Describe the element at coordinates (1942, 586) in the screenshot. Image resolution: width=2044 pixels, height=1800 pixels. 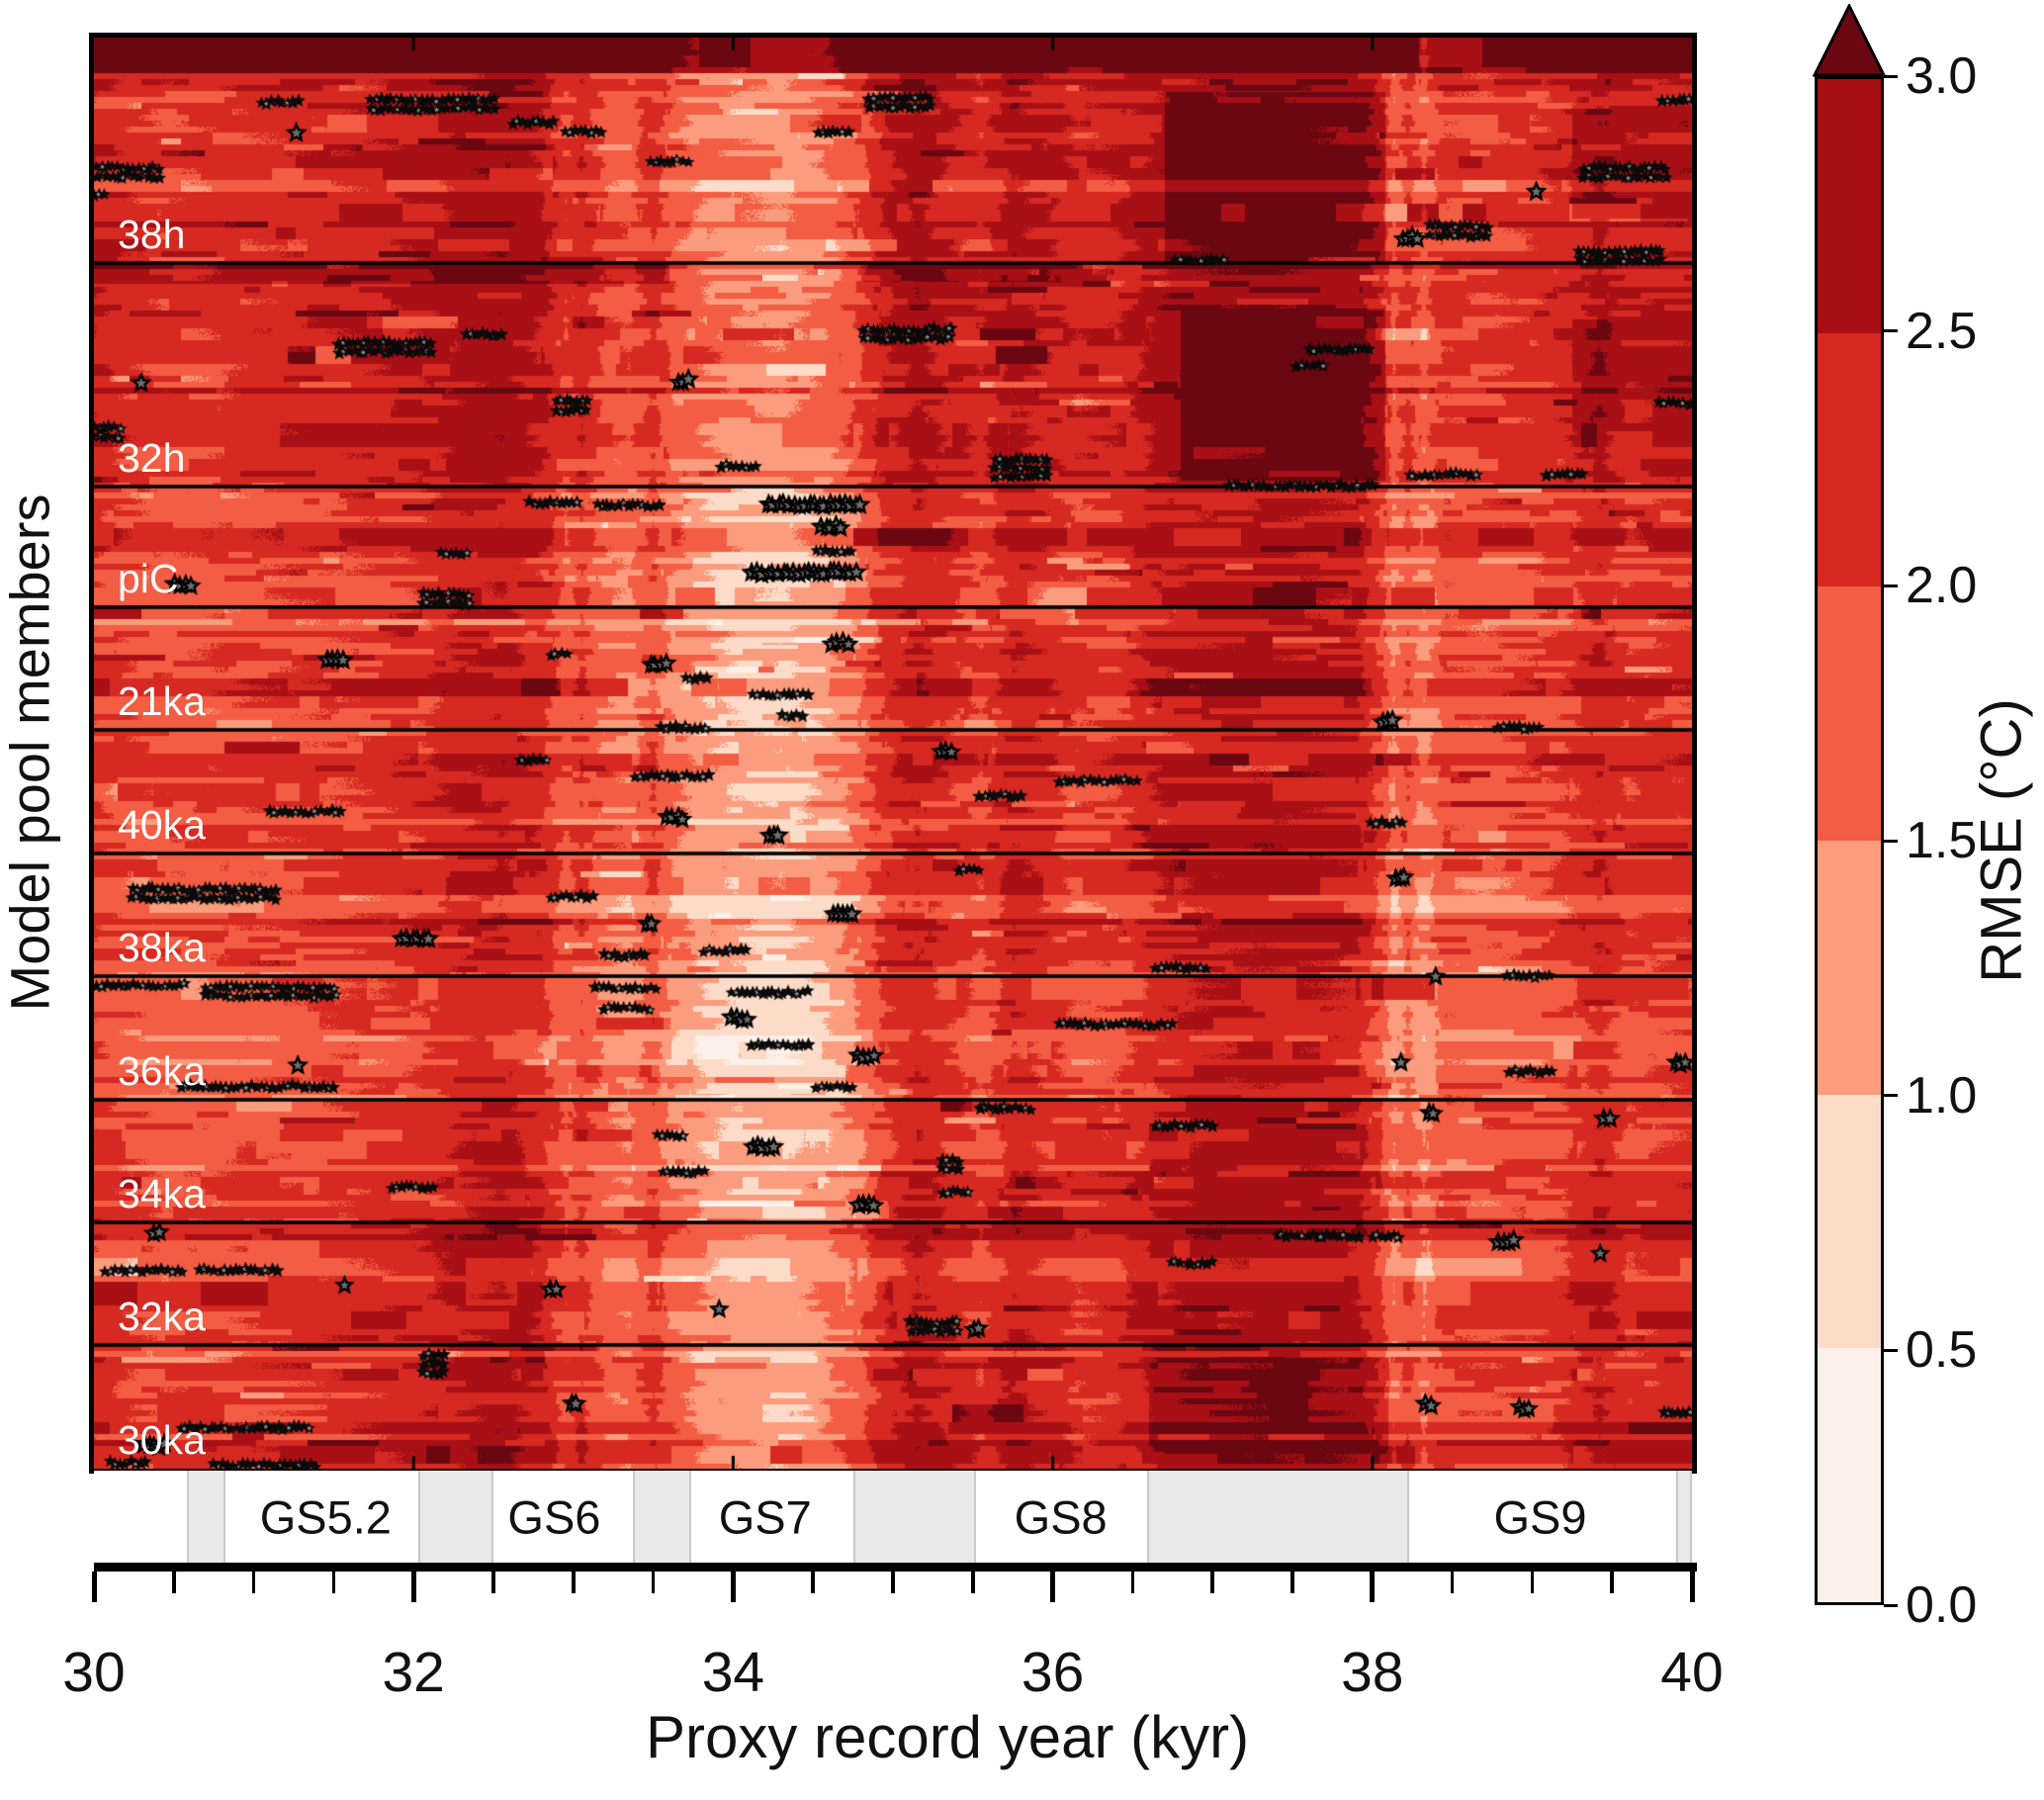
I see `colorbar-label-2.0: 2.0` at that location.